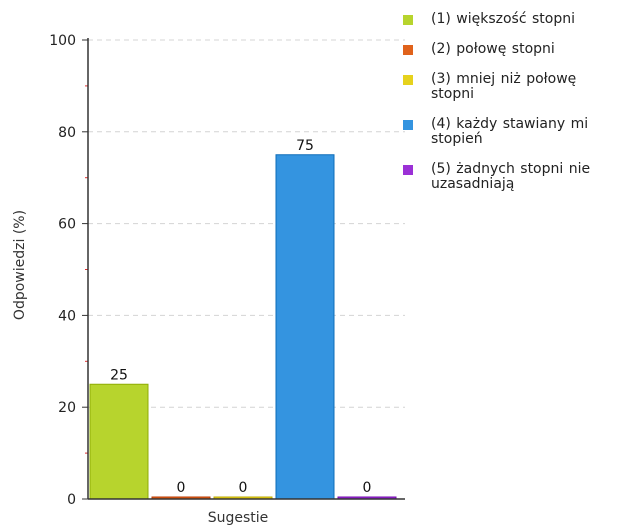 The image size is (625, 526). I want to click on y-tick-label-80: 80, so click(67, 133).